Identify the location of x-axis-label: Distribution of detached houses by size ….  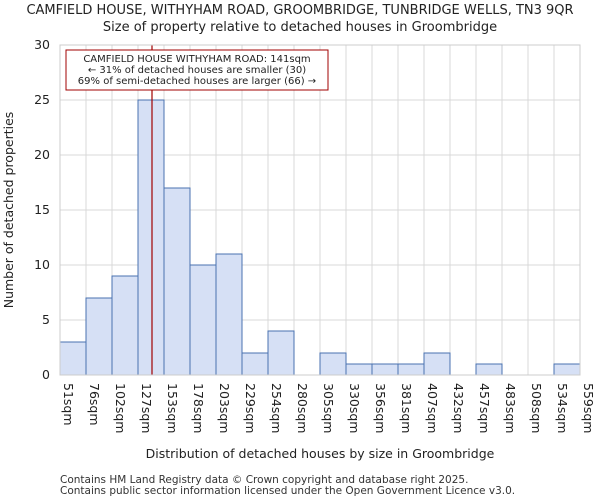
(320, 453).